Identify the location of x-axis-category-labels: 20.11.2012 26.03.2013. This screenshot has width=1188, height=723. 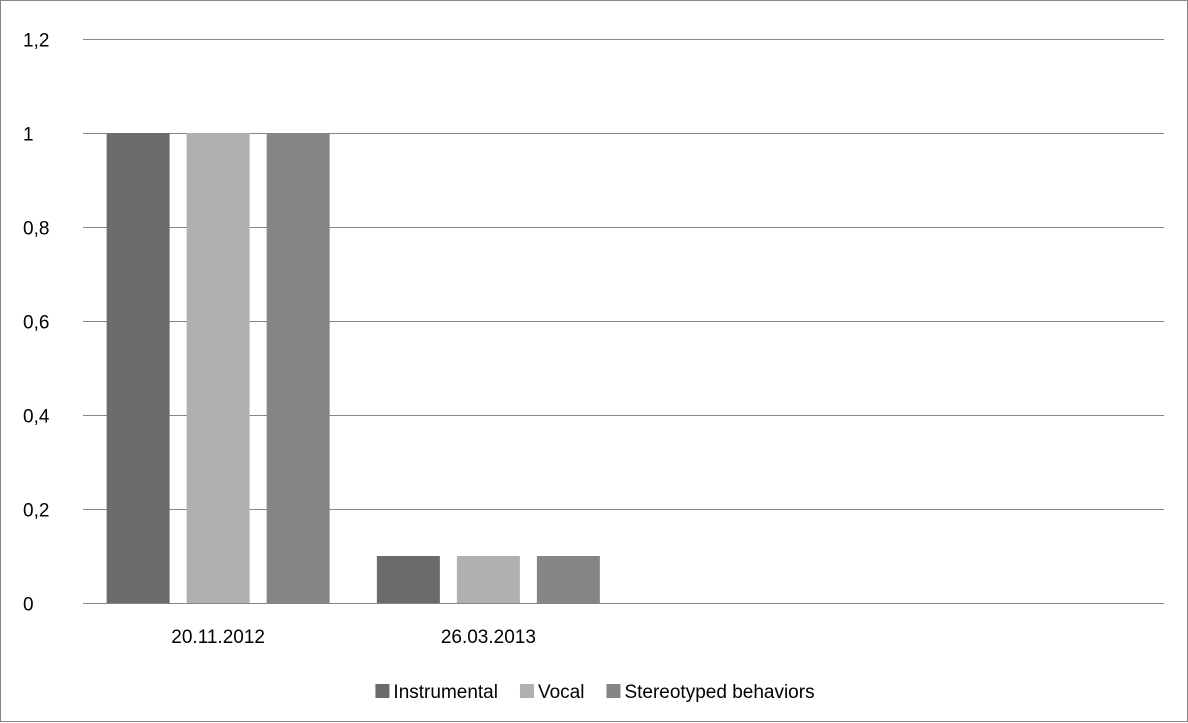
(353, 637).